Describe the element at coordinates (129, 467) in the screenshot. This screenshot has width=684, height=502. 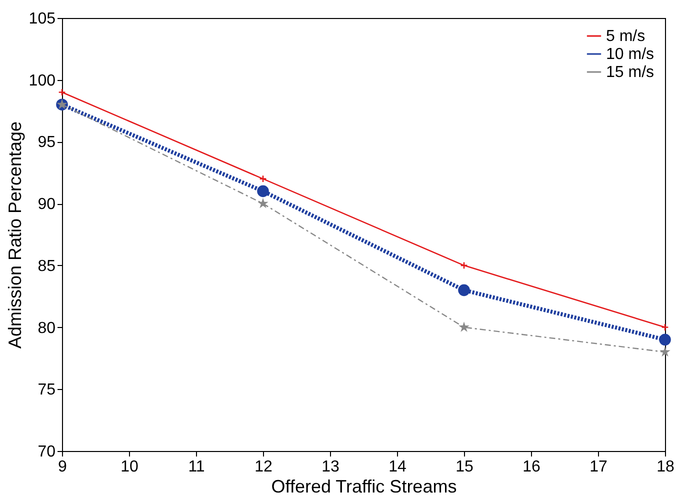
I see `x-tick-label: 10` at that location.